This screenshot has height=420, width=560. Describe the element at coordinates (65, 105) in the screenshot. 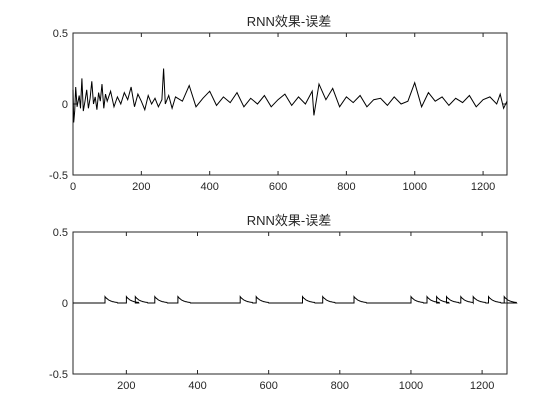

I see `top-y-tick-label: 0` at that location.